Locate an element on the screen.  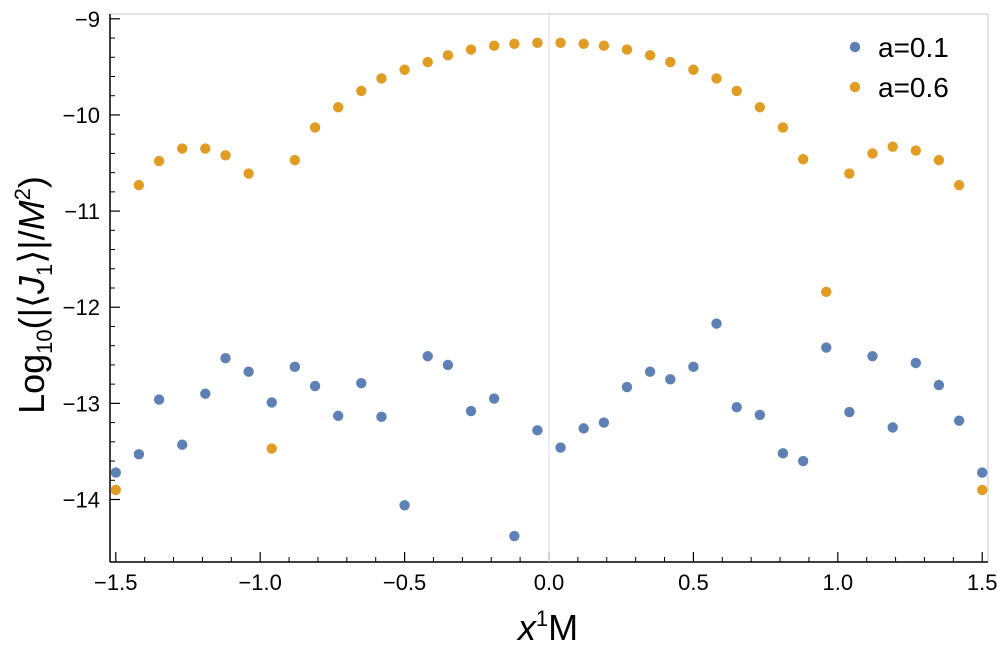
y-label-mid: ⟩|/ is located at coordinates (31, 246).